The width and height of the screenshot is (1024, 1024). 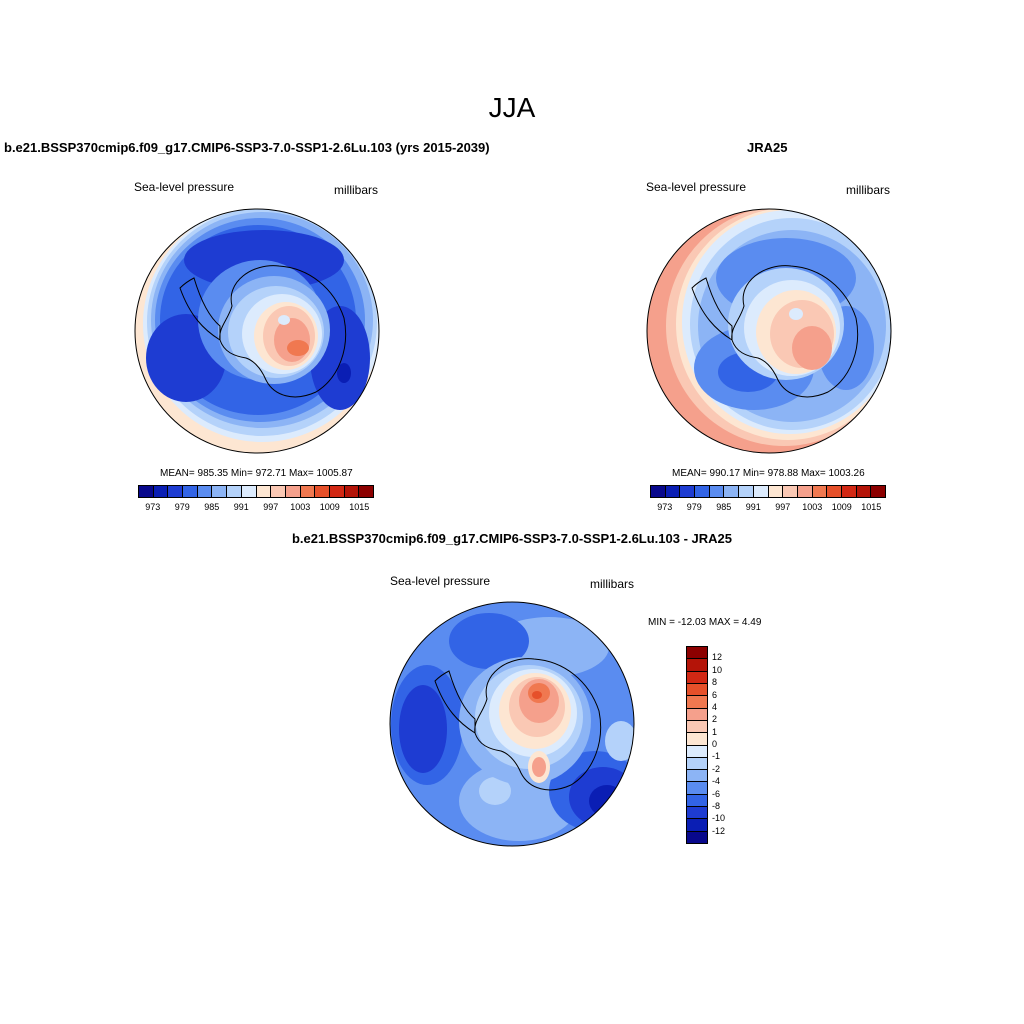 What do you see at coordinates (300, 507) in the screenshot?
I see `left-colorbar-tick-label: 1003` at bounding box center [300, 507].